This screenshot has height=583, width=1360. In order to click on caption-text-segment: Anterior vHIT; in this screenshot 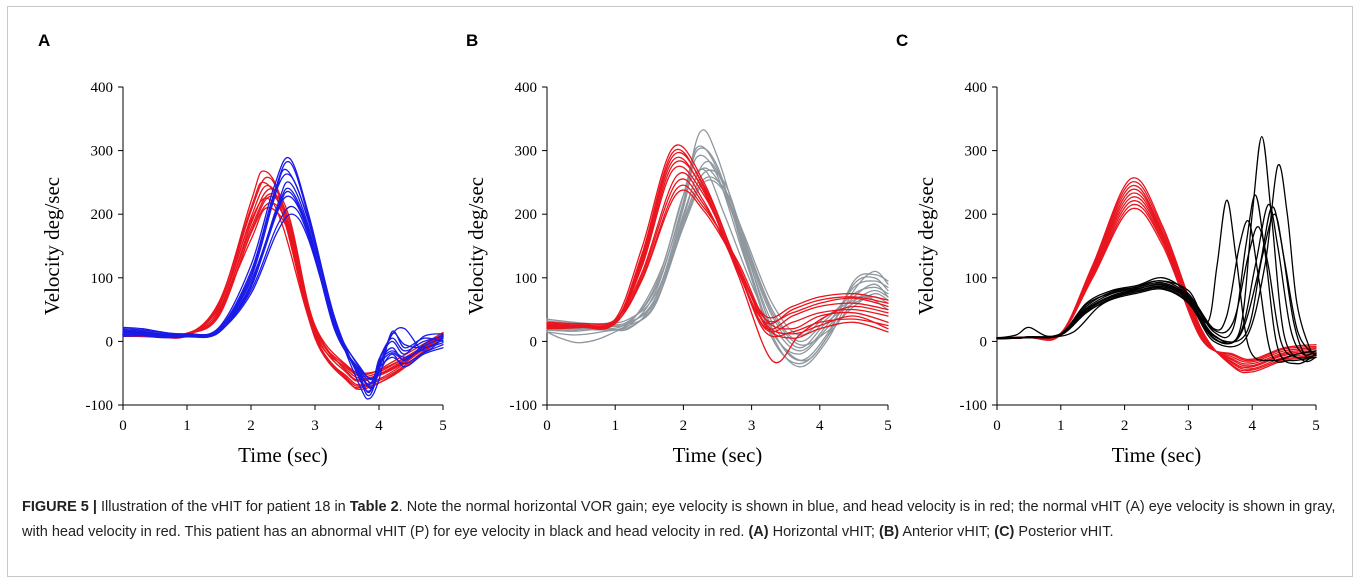, I will do `click(947, 532)`.